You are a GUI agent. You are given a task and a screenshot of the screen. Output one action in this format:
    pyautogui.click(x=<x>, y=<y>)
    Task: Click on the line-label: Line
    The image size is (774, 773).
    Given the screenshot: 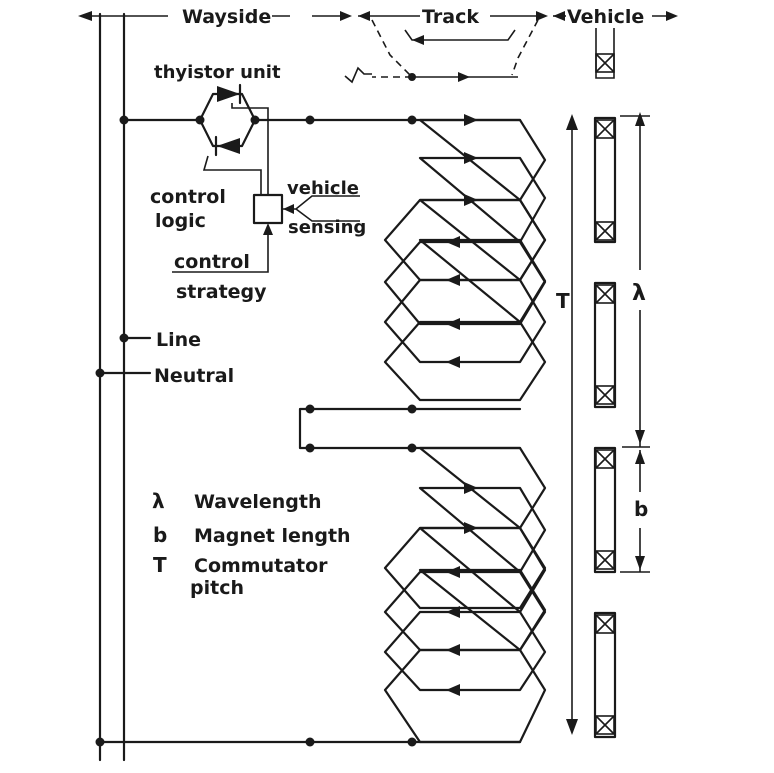 What is the action you would take?
    pyautogui.click(x=178, y=340)
    